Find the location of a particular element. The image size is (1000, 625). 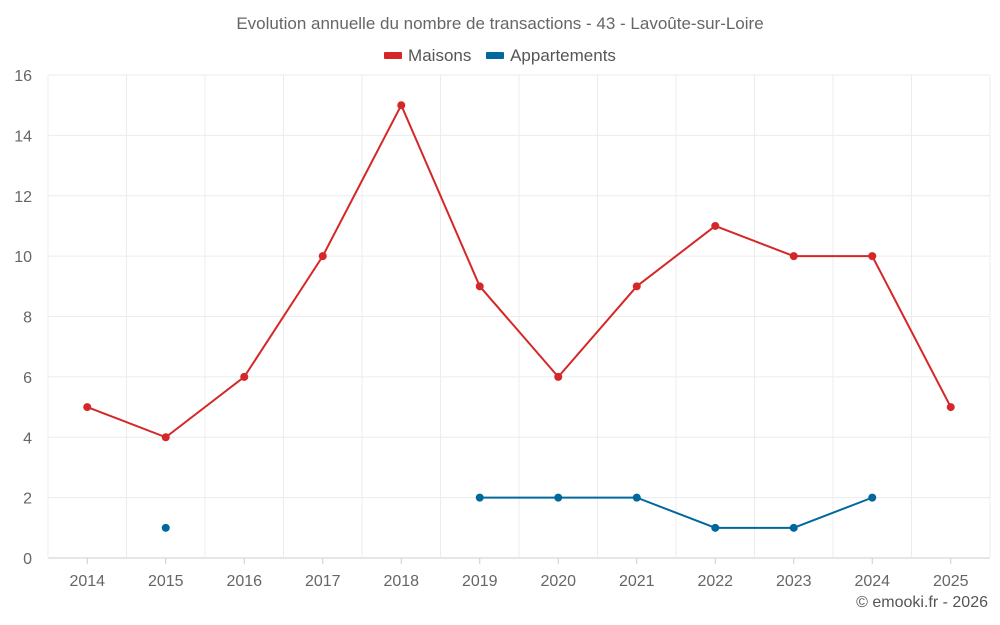

legend-item-appartements: Appartements is located at coordinates (551, 56).